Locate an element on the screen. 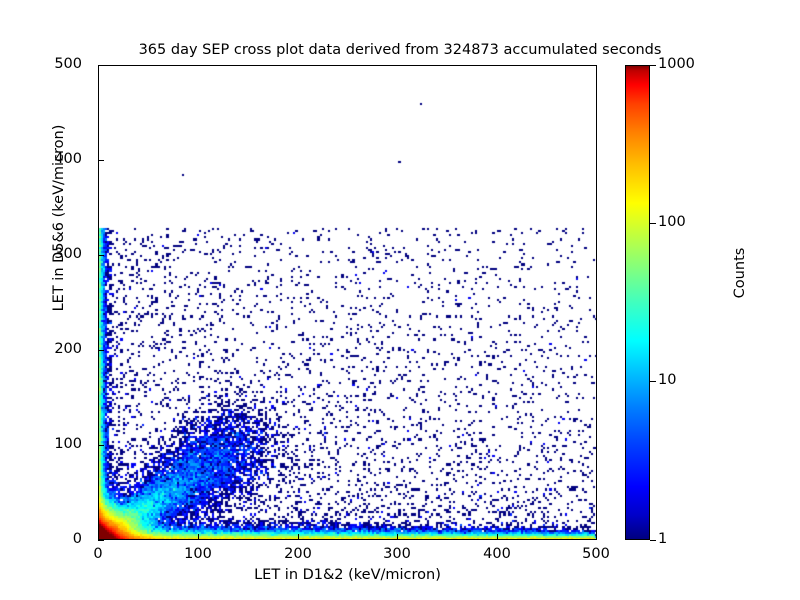 Image resolution: width=800 pixels, height=600 pixels. y-ticklabel-500: 500 is located at coordinates (68, 64).